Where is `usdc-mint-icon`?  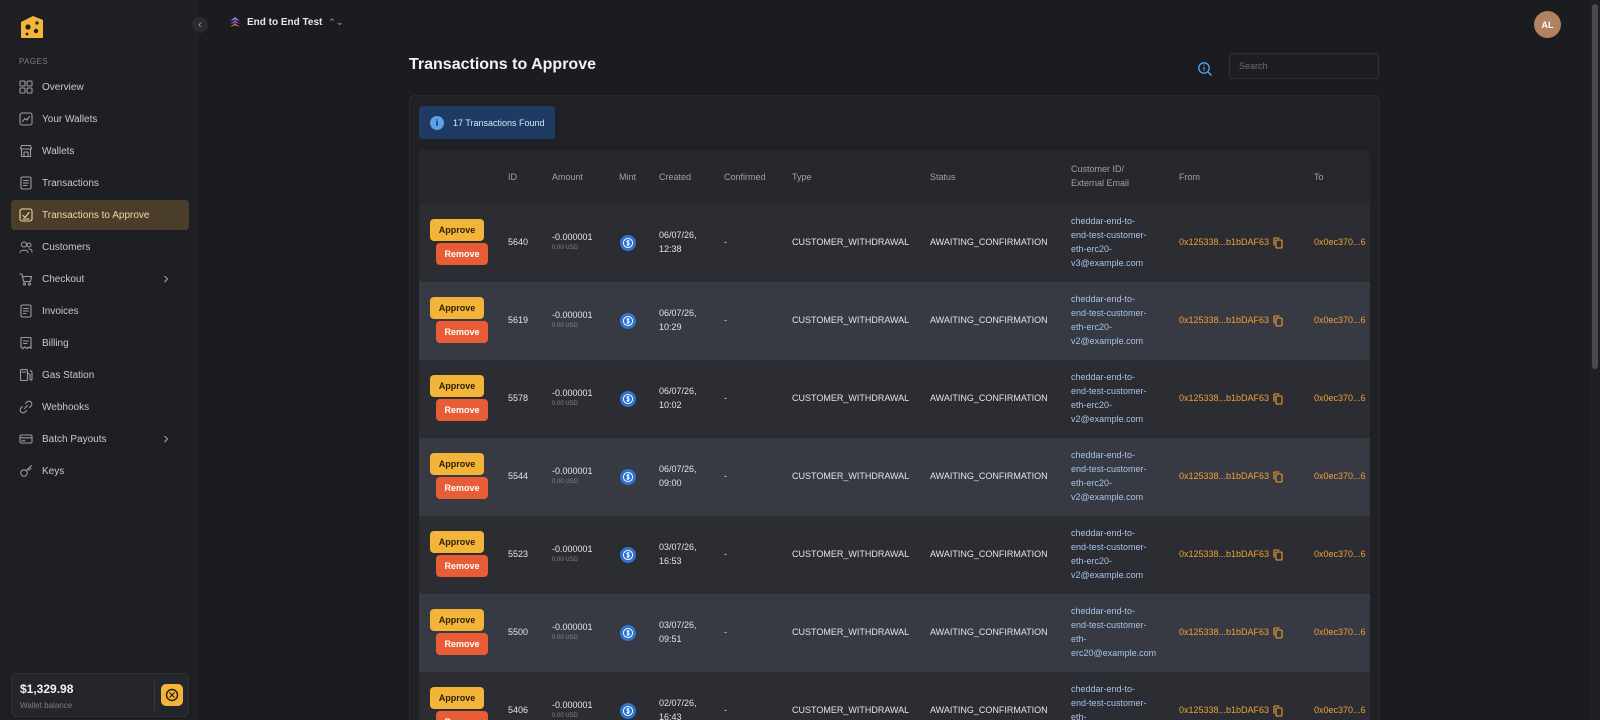 usdc-mint-icon is located at coordinates (628, 243).